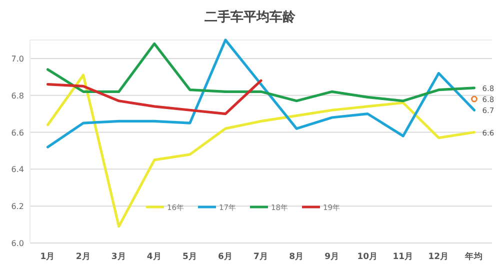 The image size is (500, 268). Describe the element at coordinates (17, 207) in the screenshot. I see `y-tick-label: 6.2` at that location.